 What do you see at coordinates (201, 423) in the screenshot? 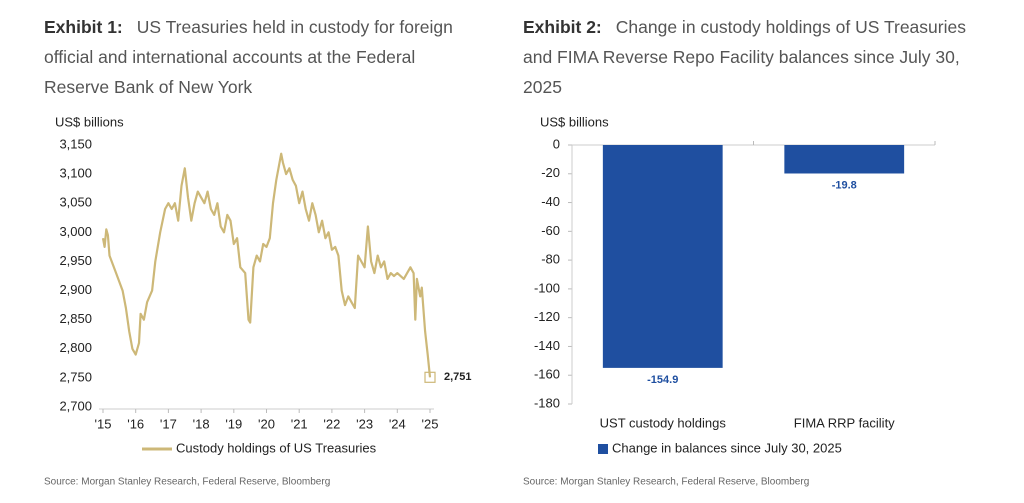
I see `x-tick-label: '18` at bounding box center [201, 423].